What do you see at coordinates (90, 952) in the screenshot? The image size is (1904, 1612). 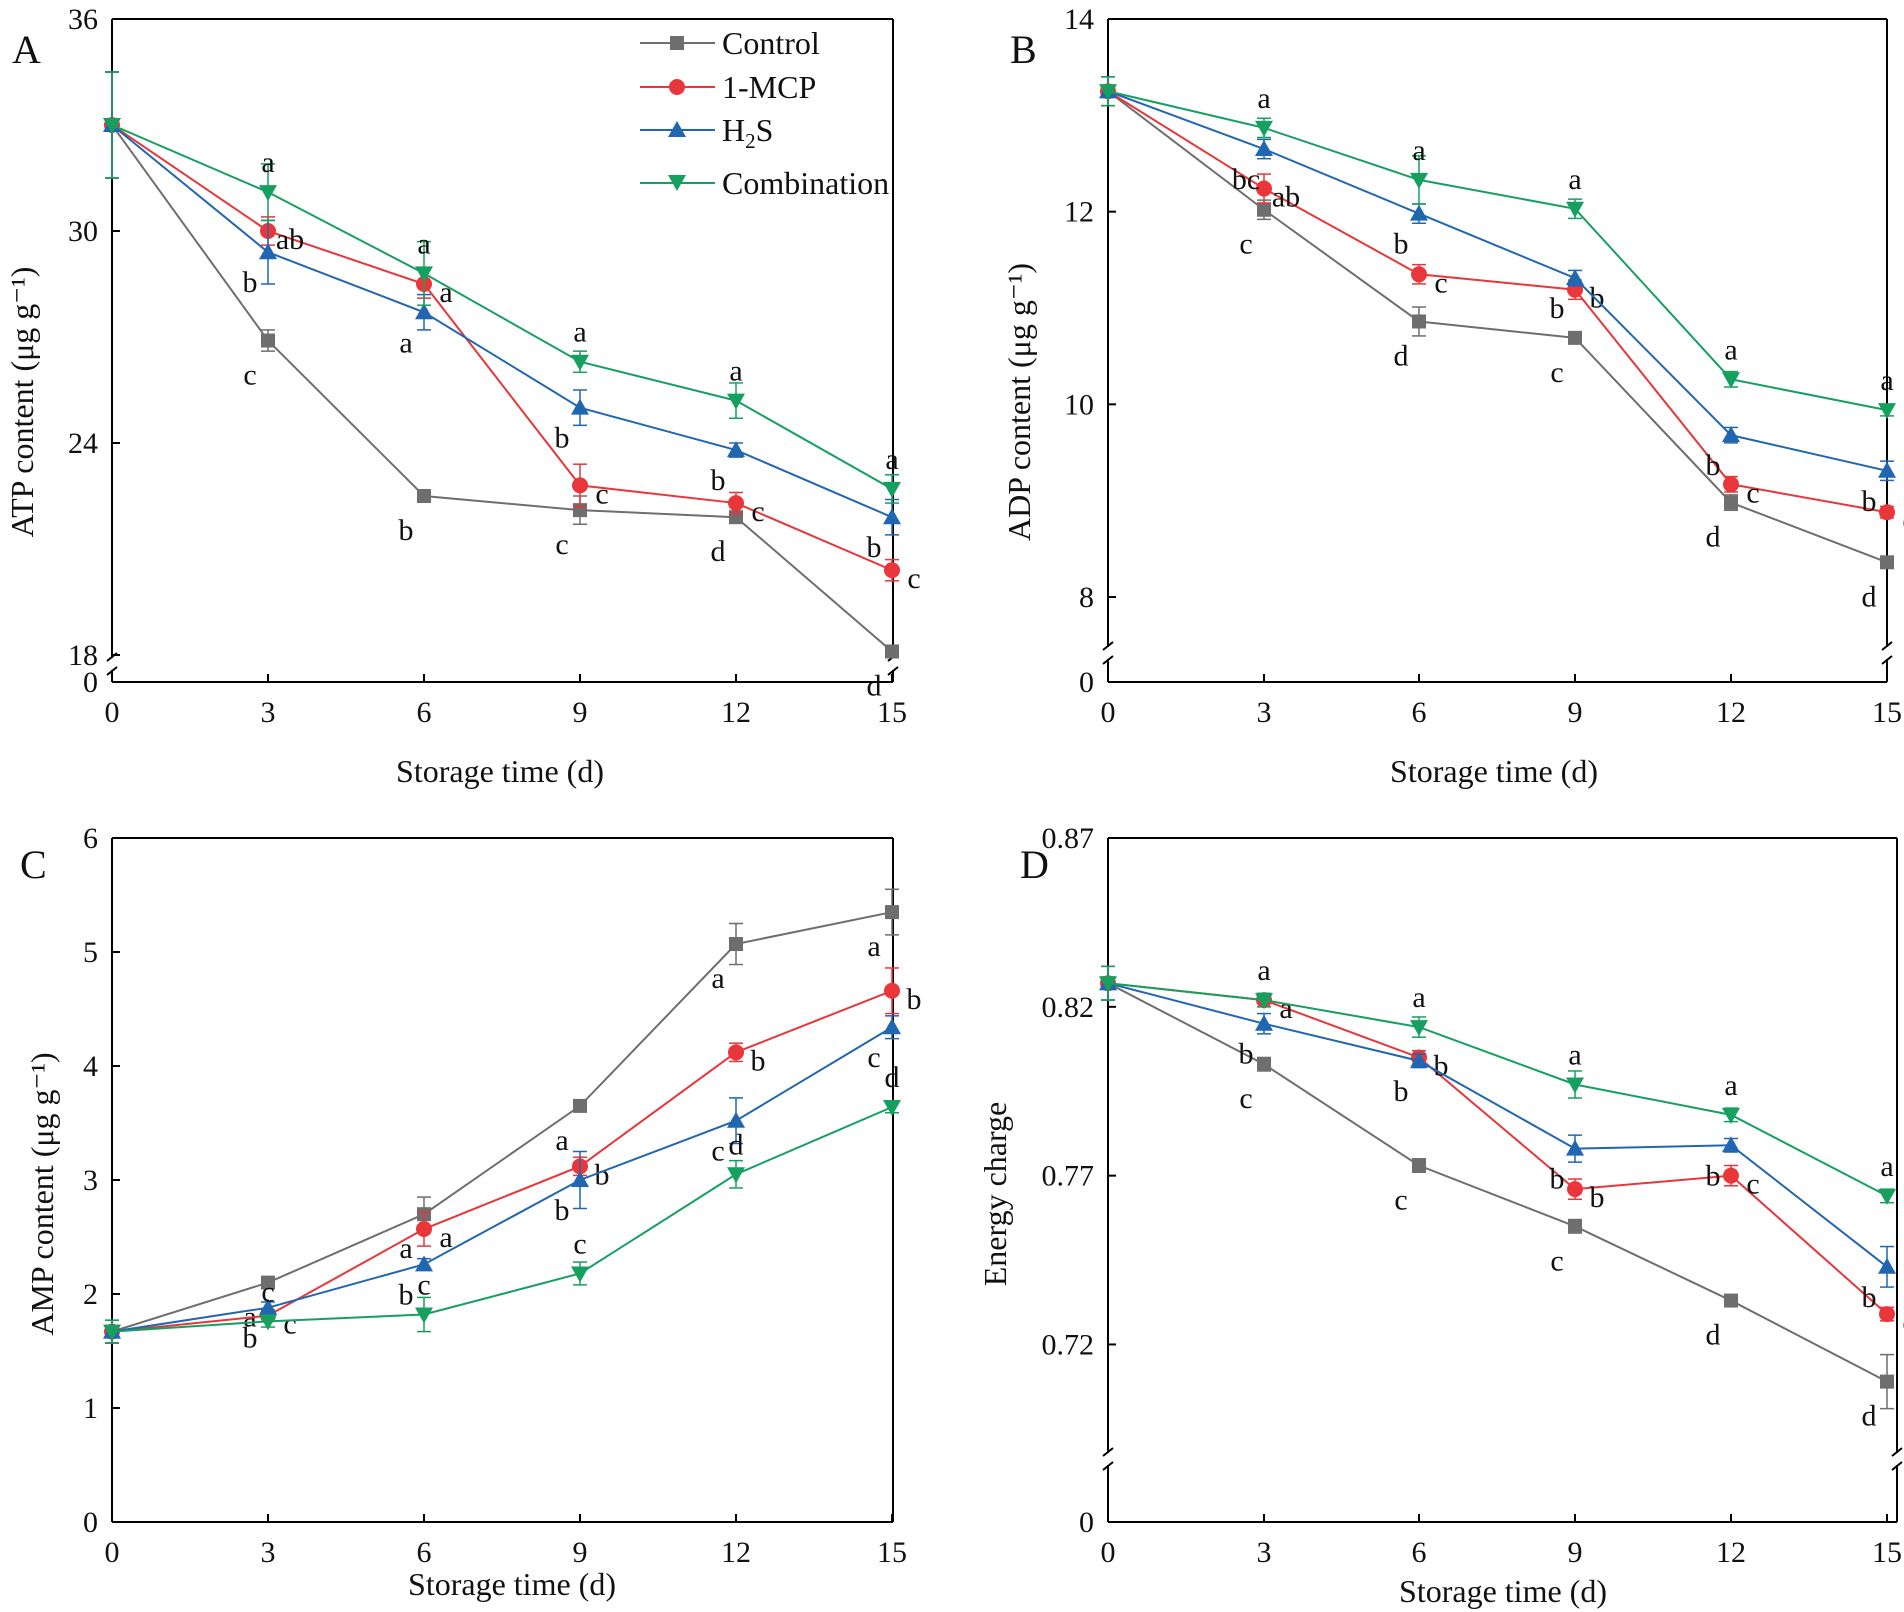 I see `y-tick-label: 5` at bounding box center [90, 952].